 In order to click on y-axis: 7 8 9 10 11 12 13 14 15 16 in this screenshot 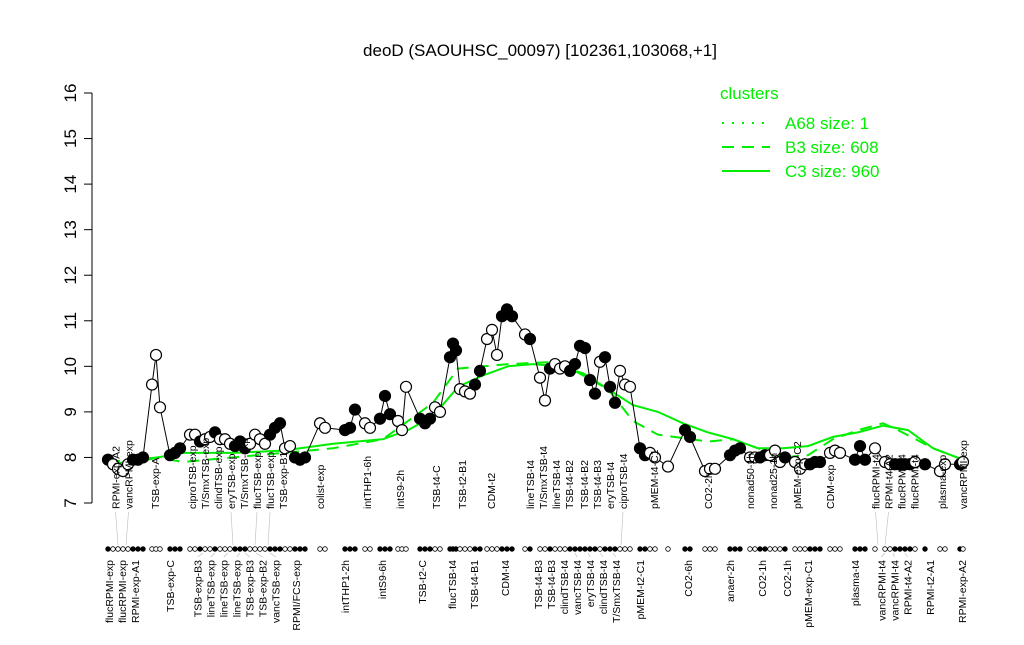, I will do `click(77, 296)`.